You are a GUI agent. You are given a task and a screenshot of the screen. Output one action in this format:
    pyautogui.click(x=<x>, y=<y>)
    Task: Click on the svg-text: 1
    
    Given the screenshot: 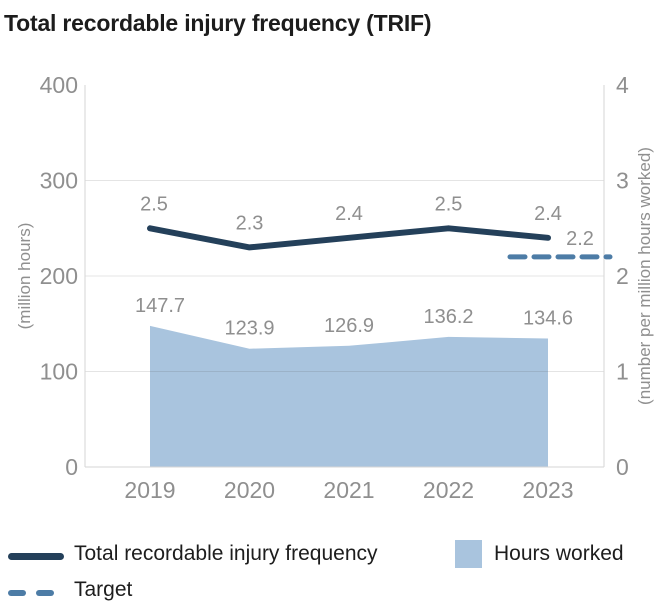 What is the action you would take?
    pyautogui.click(x=622, y=372)
    